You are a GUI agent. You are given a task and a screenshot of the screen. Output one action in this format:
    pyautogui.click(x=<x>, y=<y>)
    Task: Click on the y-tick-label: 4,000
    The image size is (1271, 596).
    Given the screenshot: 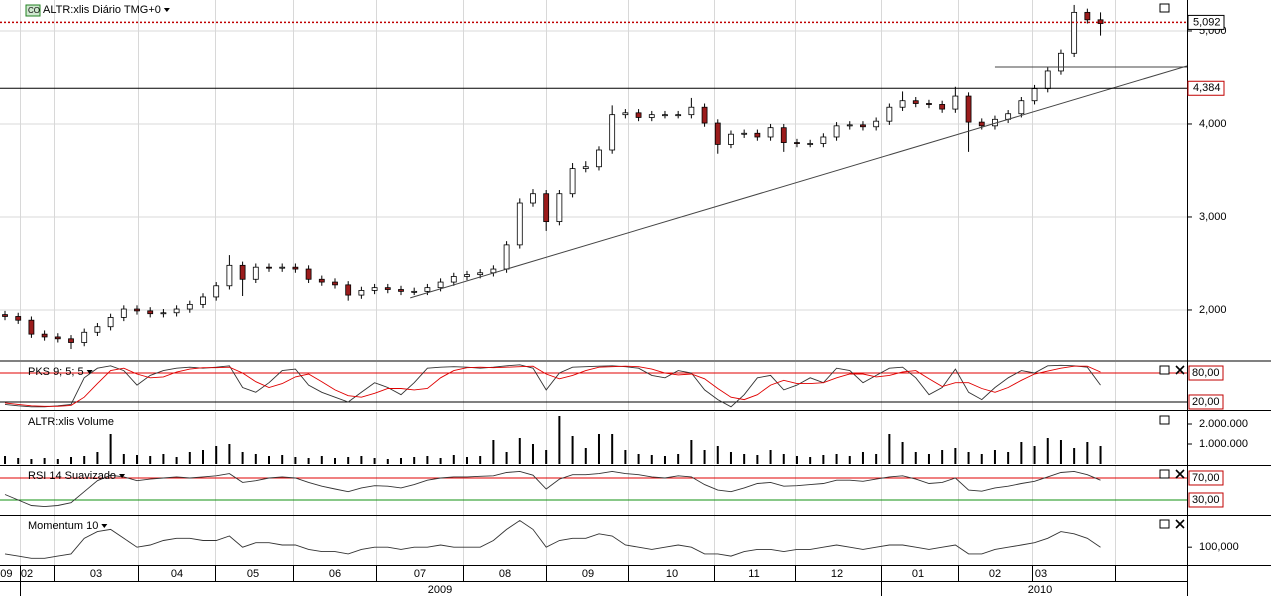 What is the action you would take?
    pyautogui.click(x=1213, y=124)
    